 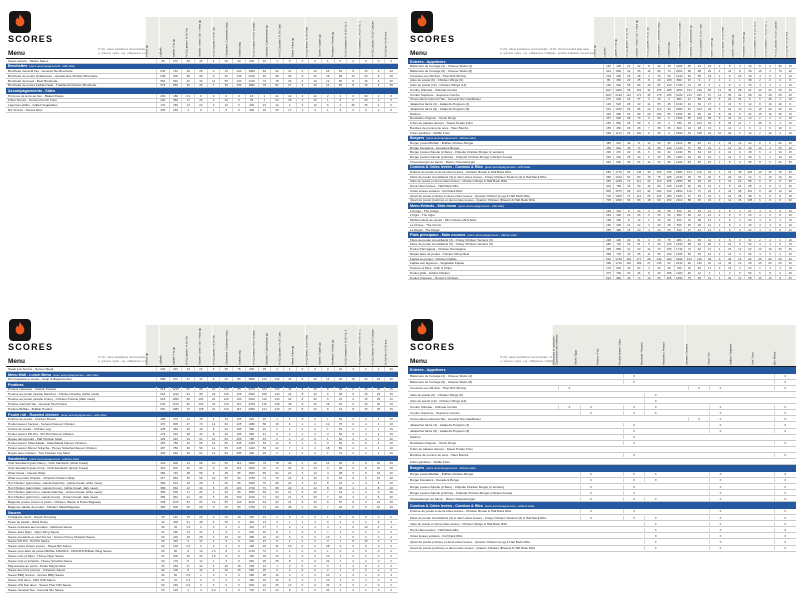 What do you see at coordinates (638, 244) in the screenshot?
I see `nutrition-value-cell: 51` at bounding box center [638, 244].